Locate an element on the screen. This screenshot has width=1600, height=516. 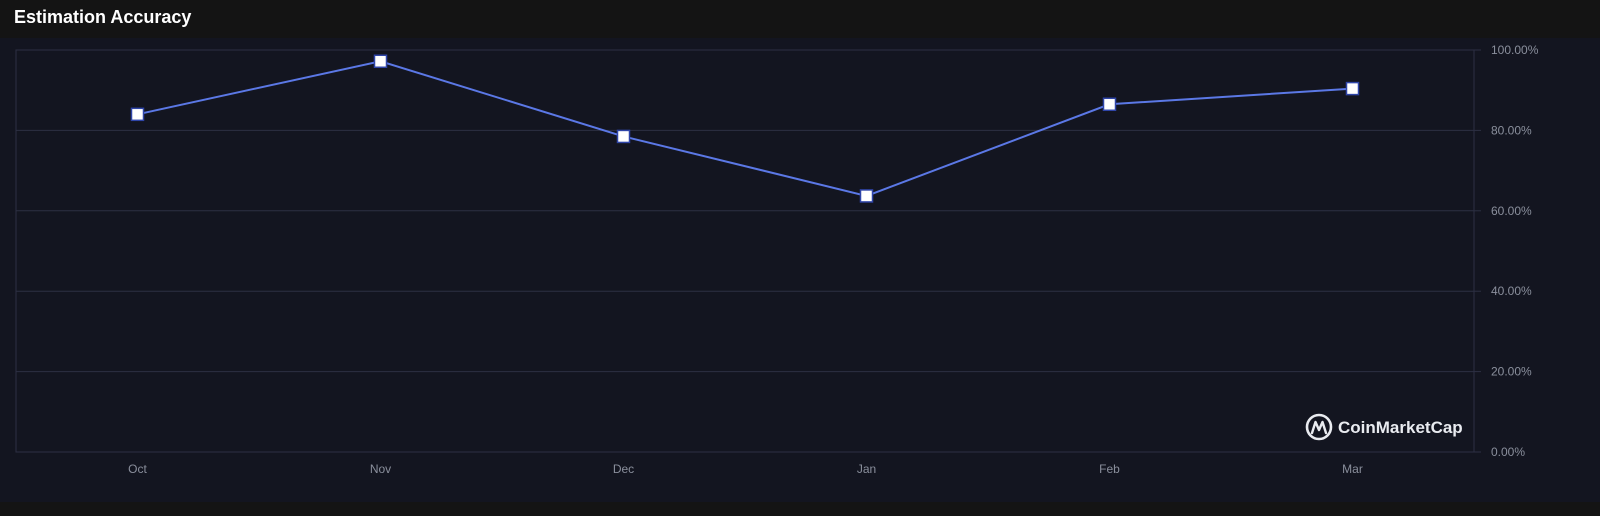
y-tick-label: 100.00% is located at coordinates (1515, 50).